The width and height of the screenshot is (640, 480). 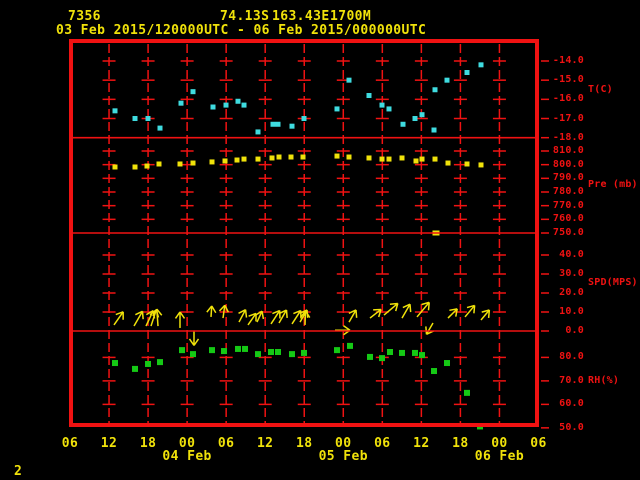 I want to click on y-tick-label-humidity: 80.0, so click(x=571, y=357).